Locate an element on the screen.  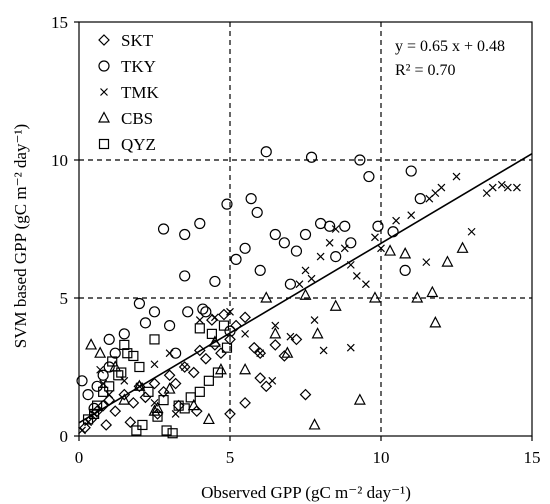
x-tick-label: 10 is located at coordinates (381, 457).